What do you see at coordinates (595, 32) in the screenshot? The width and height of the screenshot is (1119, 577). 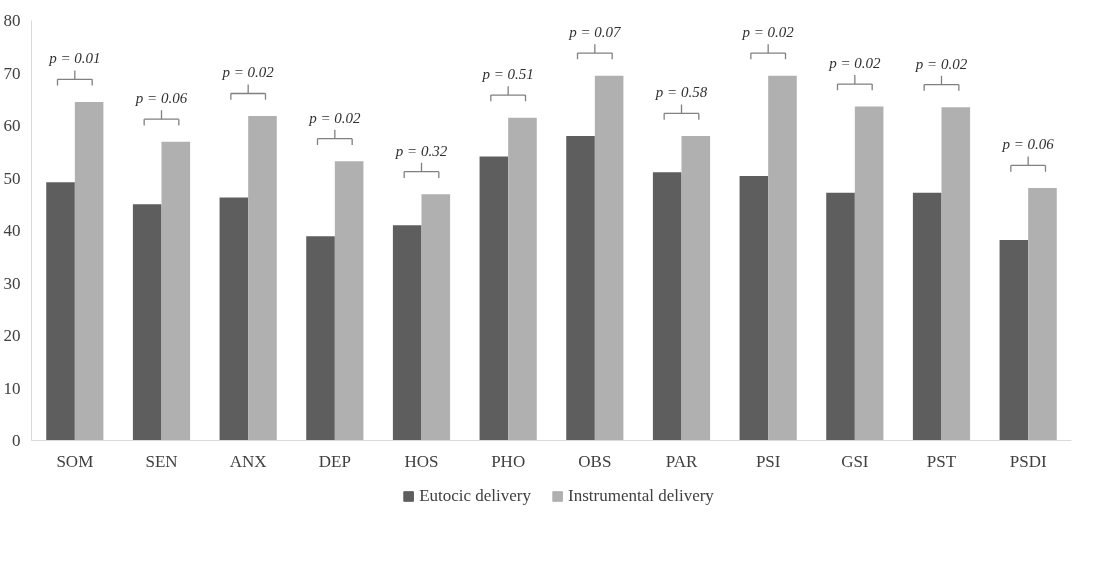 I see `annotation: p = 0.07` at bounding box center [595, 32].